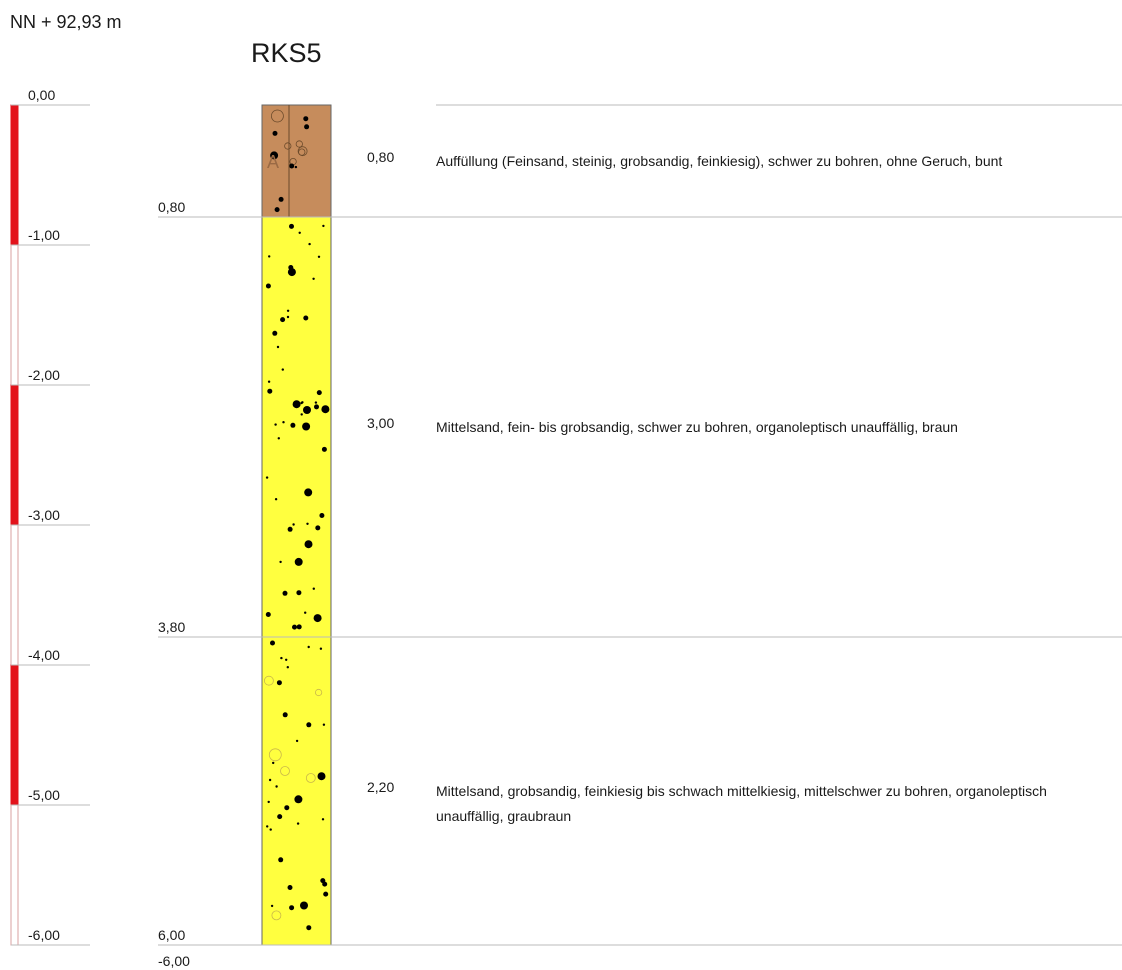 This screenshot has height=970, width=1122. Describe the element at coordinates (172, 935) in the screenshot. I see `layer-bottom-depth: 6,00` at that location.